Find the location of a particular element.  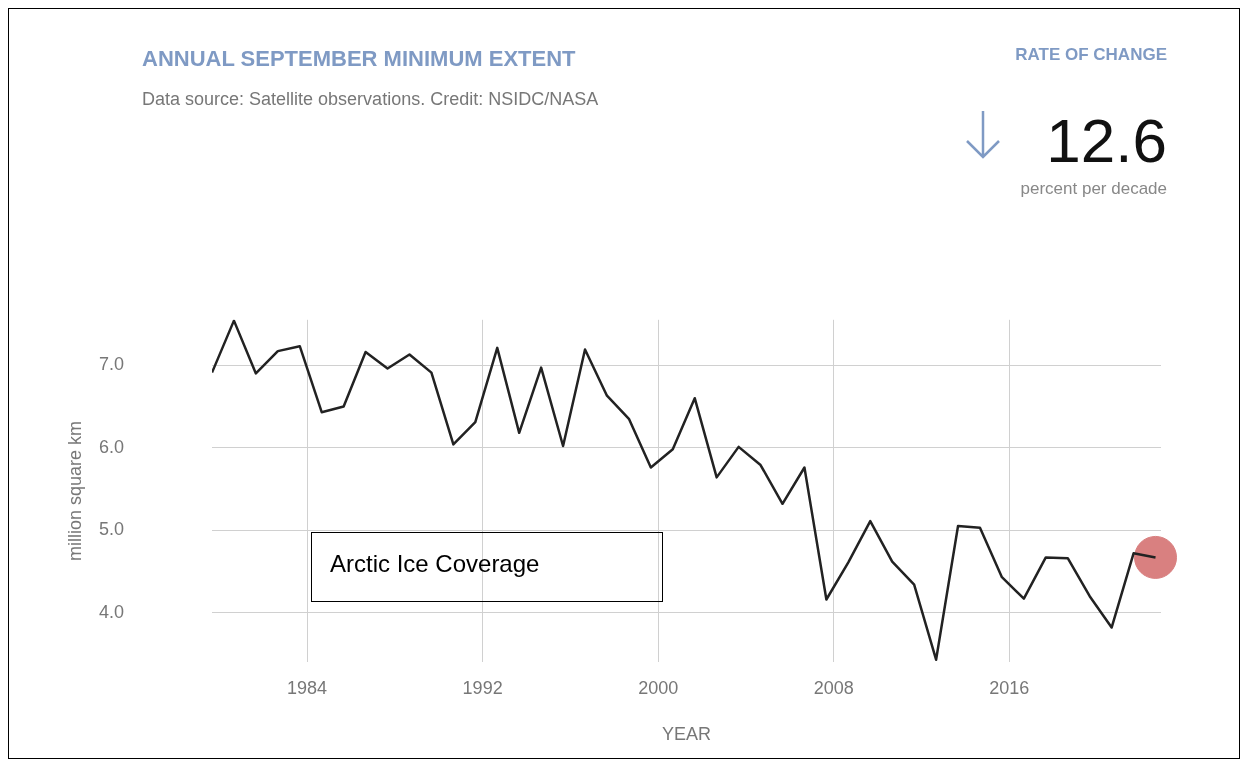

x-axis-title: YEAR is located at coordinates (686, 734).